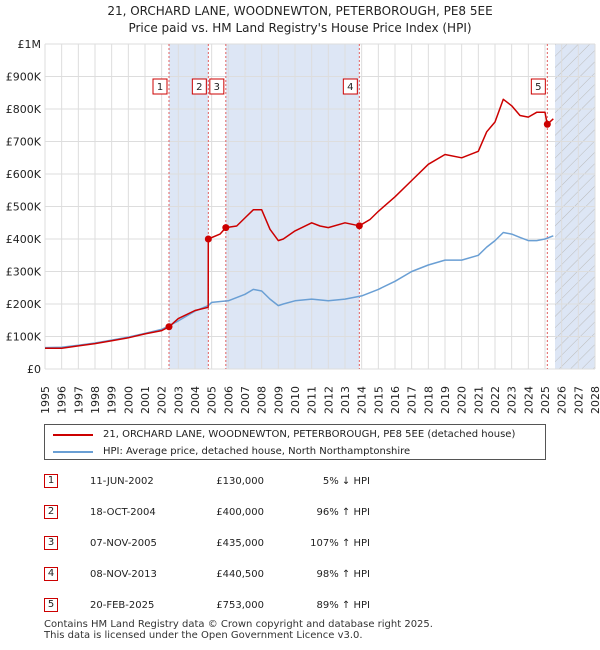  I want to click on x-tick-label: 2024, so click(528, 400).